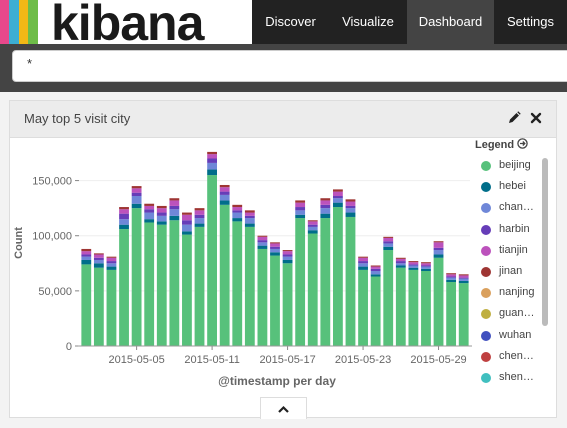 The height and width of the screenshot is (428, 567). Describe the element at coordinates (290, 21) in the screenshot. I see `nav-discover: Discover` at that location.